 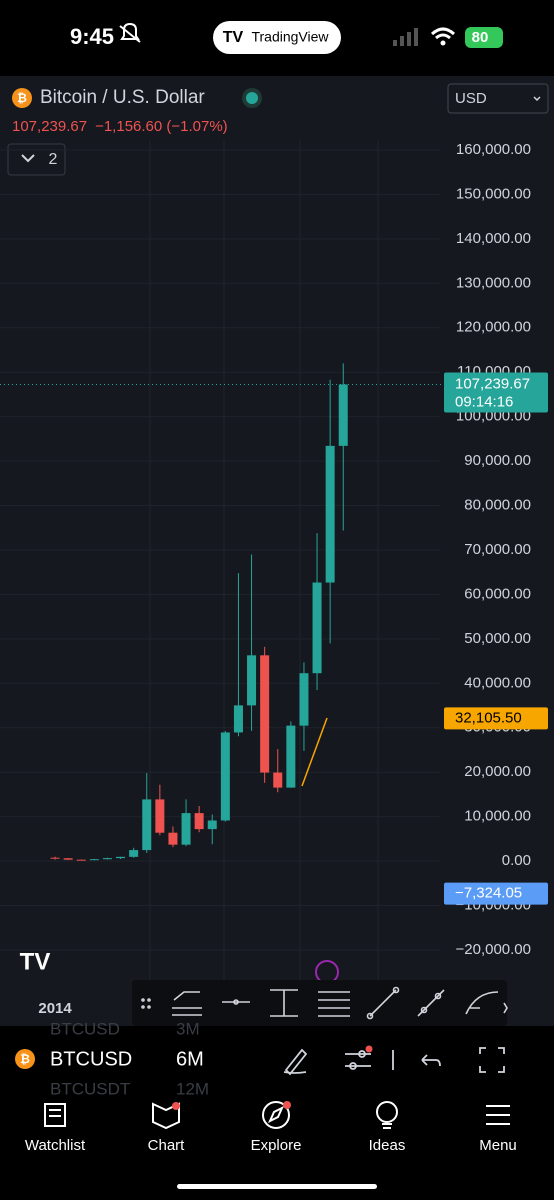 I want to click on price-tag-countdown: 09:14:16, so click(x=484, y=401).